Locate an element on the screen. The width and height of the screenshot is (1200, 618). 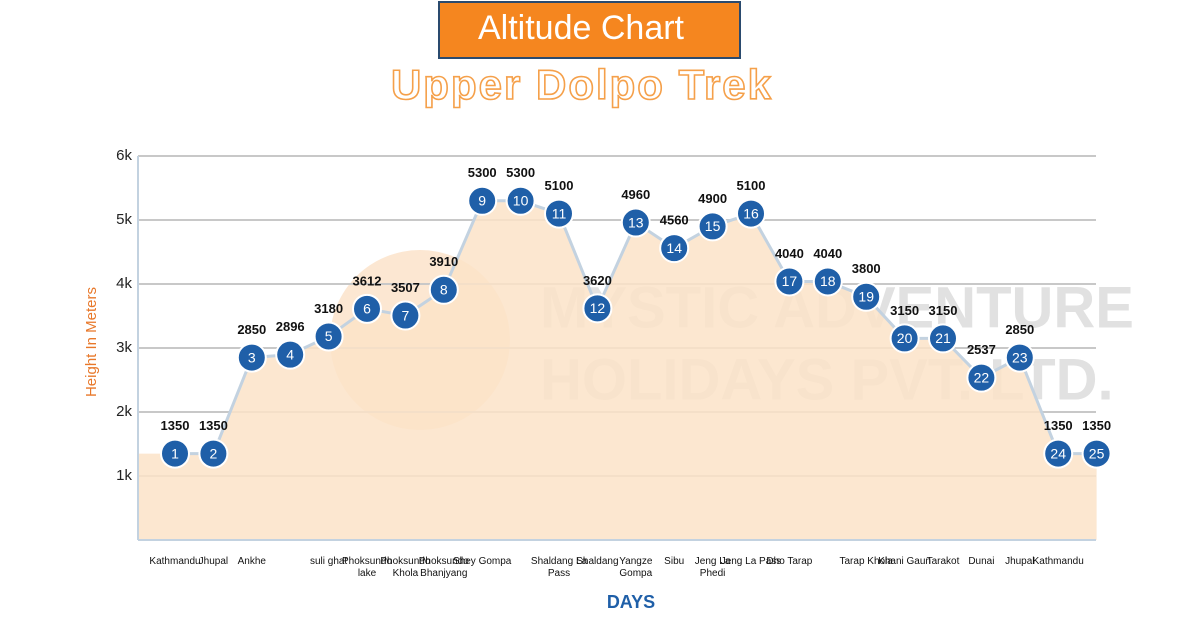
x-tick-label: Yangze Gompa is located at coordinates (636, 567).